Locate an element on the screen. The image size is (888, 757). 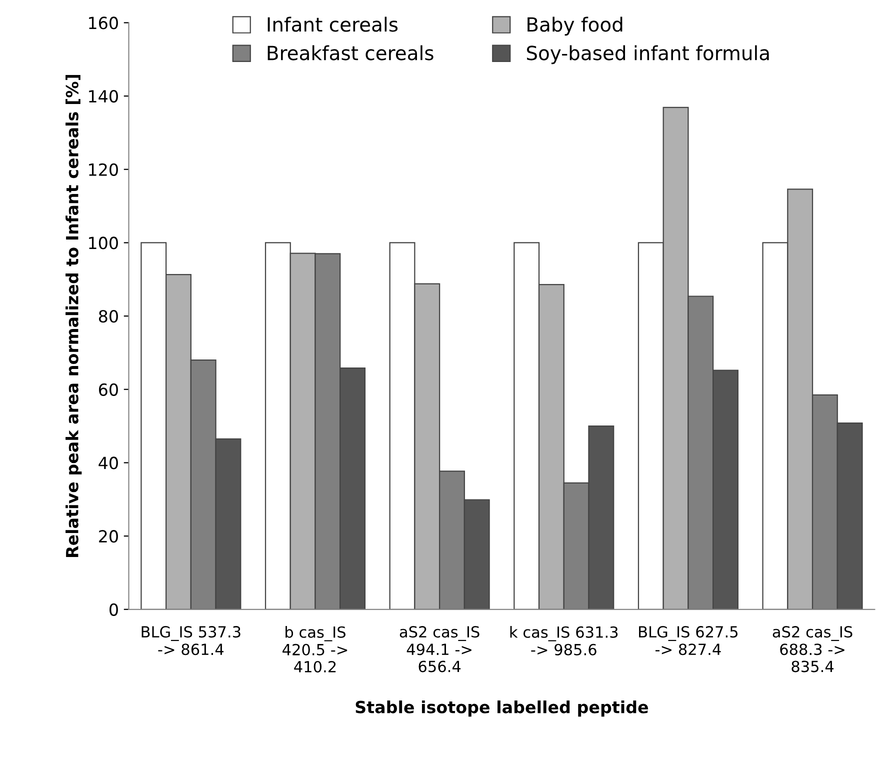
x-tick-label: BLG_IS 537.3 -> 861.4 is located at coordinates (191, 641).